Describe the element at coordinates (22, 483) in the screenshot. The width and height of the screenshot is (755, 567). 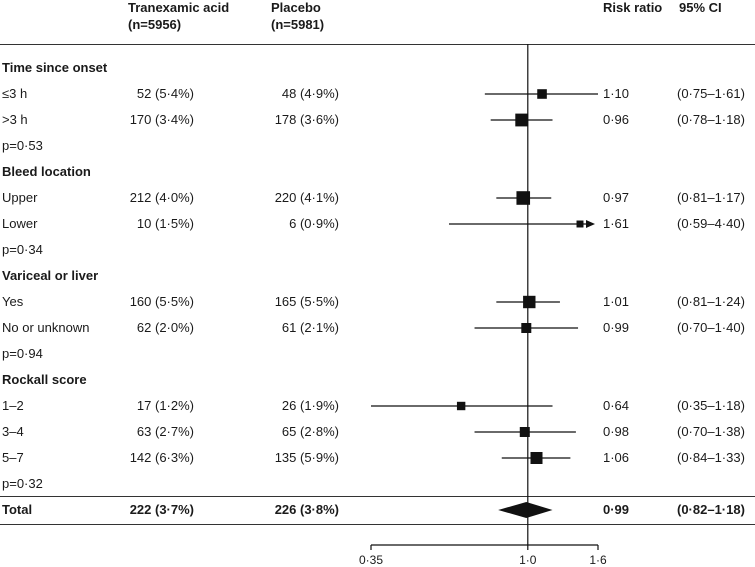
I see `p-value-label: p=0·32` at that location.